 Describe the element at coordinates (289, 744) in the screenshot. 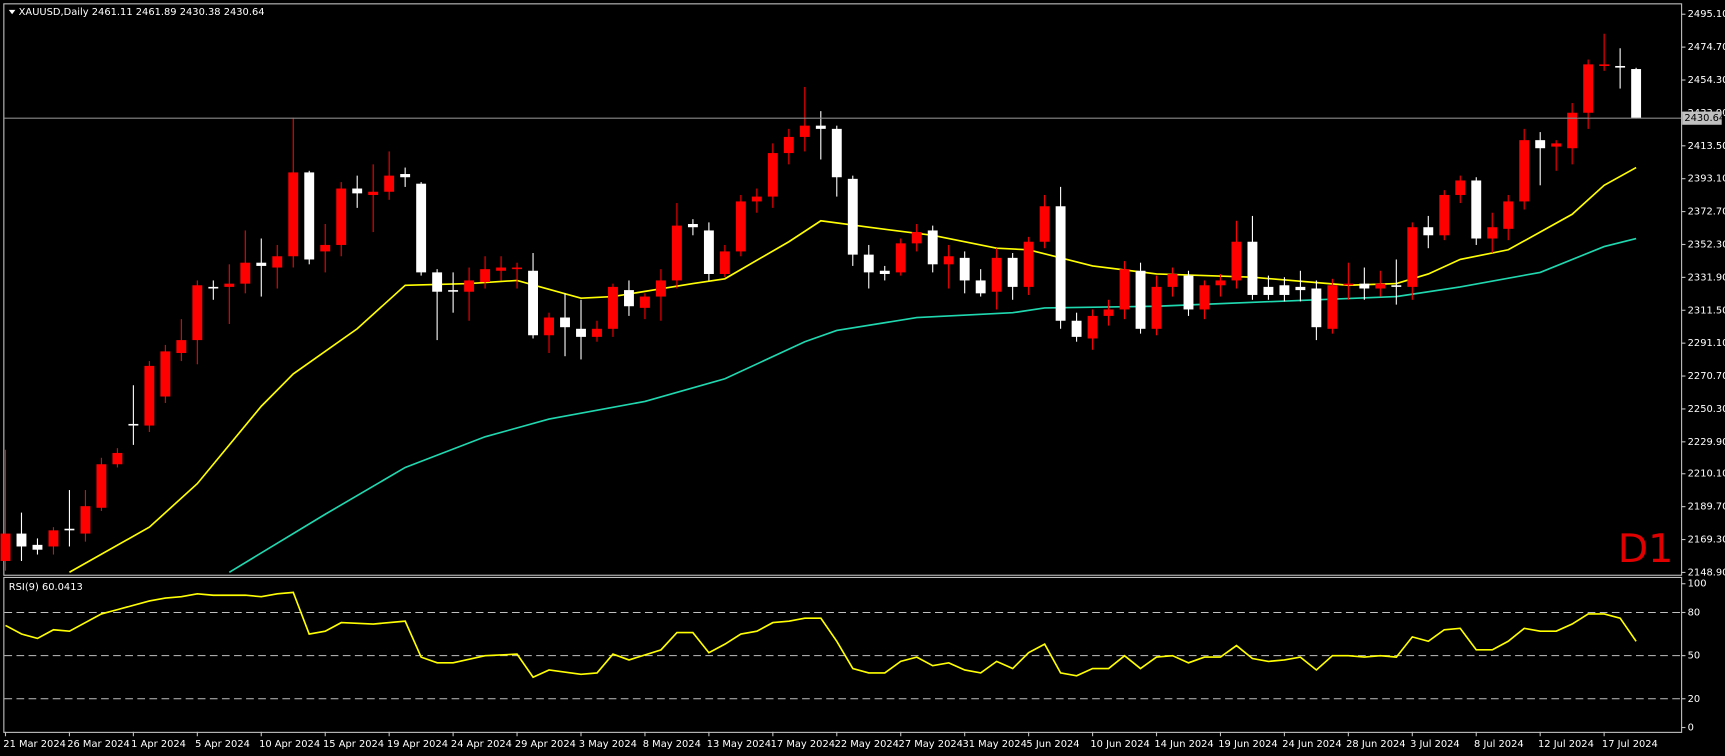

I see `x-tick-label: 10 Apr 2024` at that location.